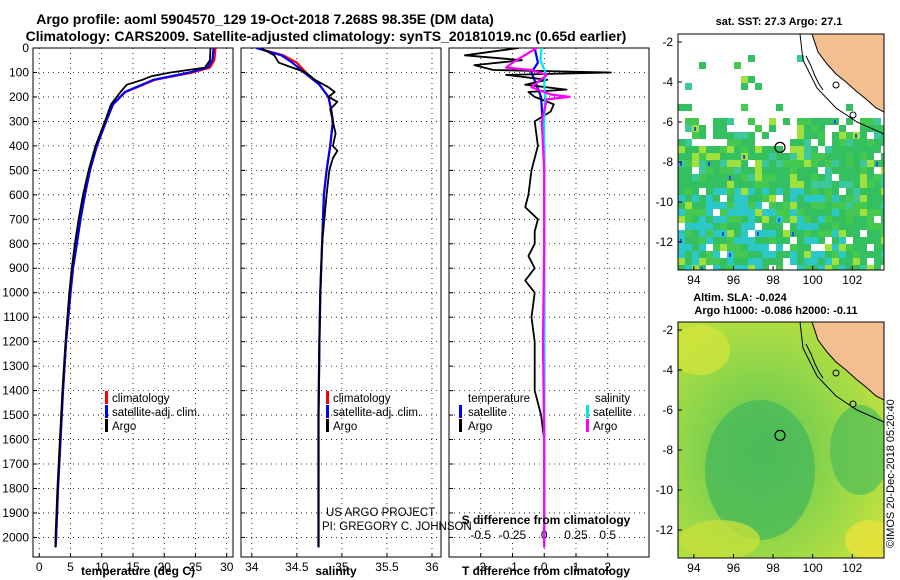 The height and width of the screenshot is (580, 900). What do you see at coordinates (297, 298) in the screenshot?
I see `salinity-series` at bounding box center [297, 298].